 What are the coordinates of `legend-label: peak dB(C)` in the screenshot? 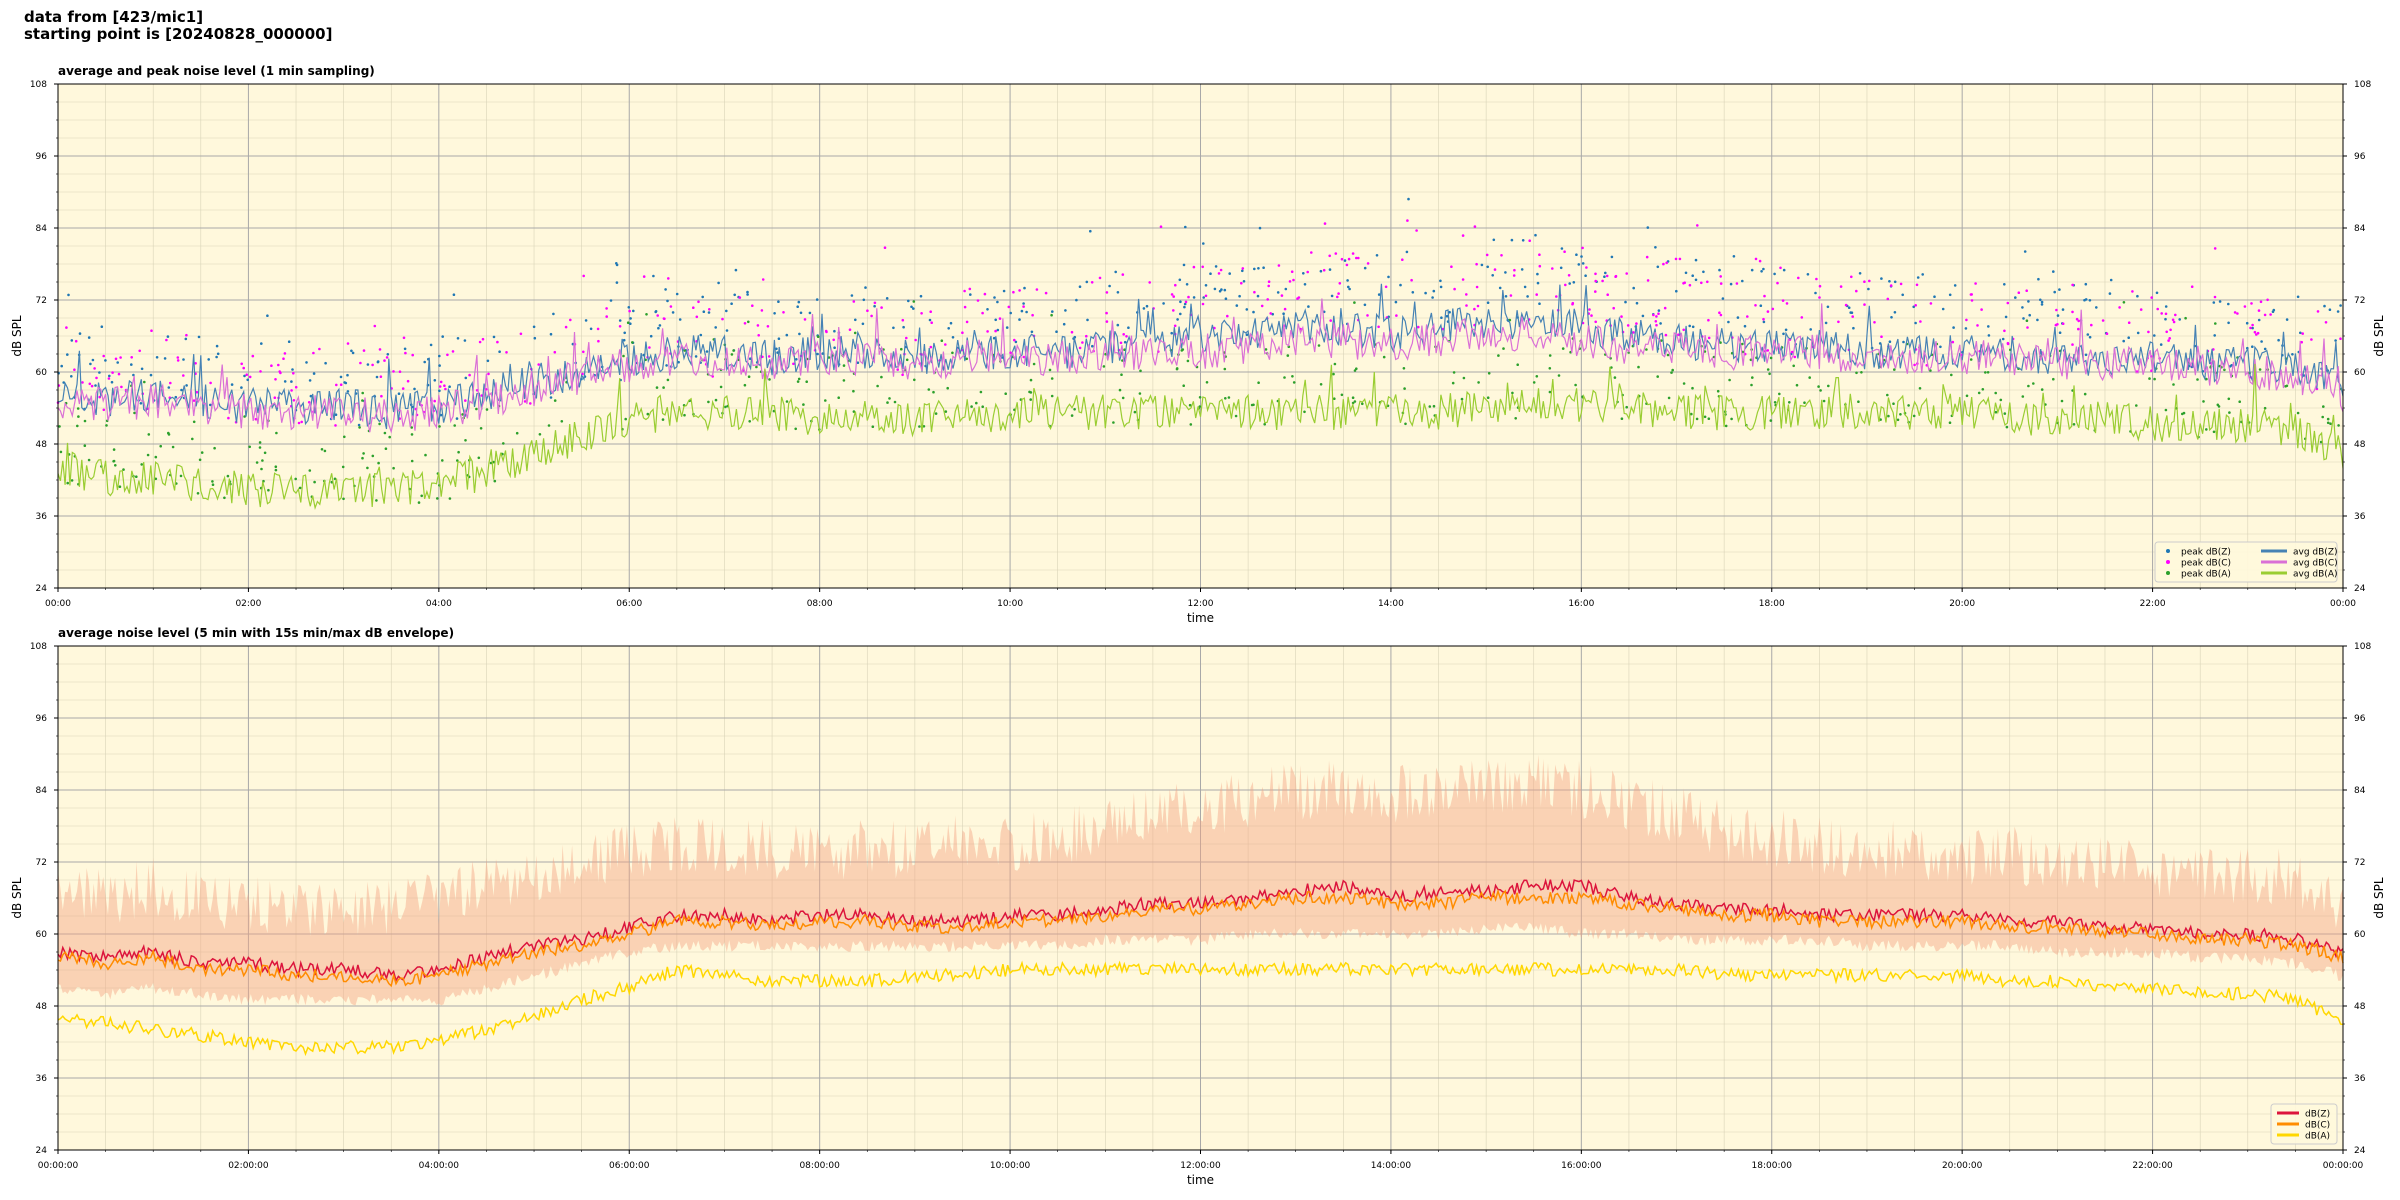 It's located at (2206, 564).